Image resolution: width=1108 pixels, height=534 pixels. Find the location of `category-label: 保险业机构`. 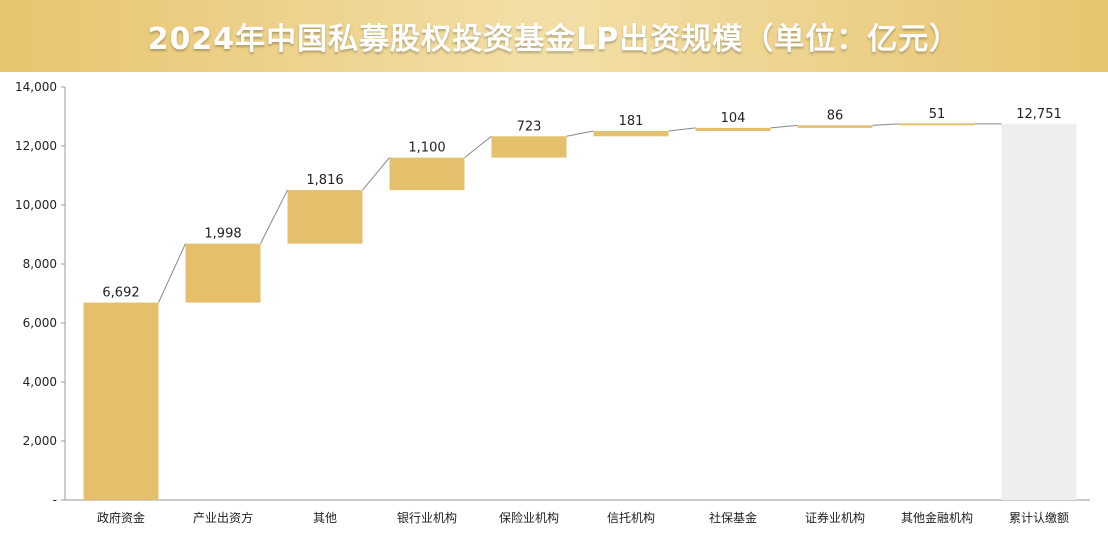

category-label: 保险业机构 is located at coordinates (529, 517).